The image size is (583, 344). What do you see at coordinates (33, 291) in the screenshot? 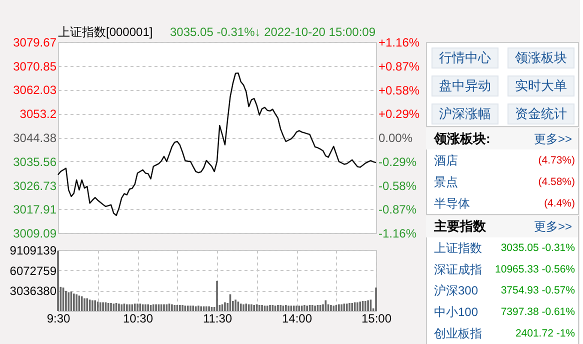
I see `y-tick-label: 3036380` at bounding box center [33, 291].